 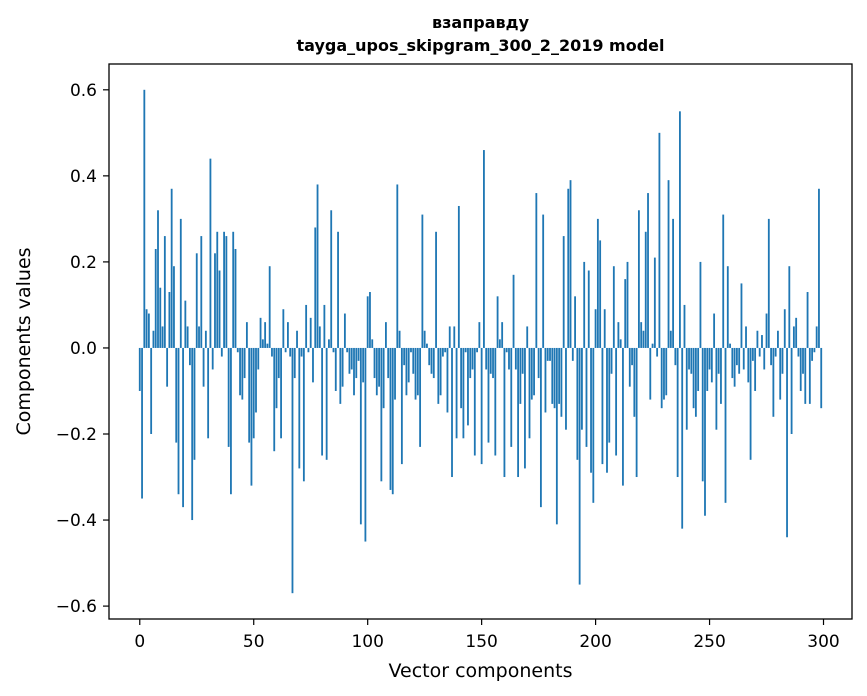 I want to click on y-tick-label: −0.4, so click(x=76, y=521).